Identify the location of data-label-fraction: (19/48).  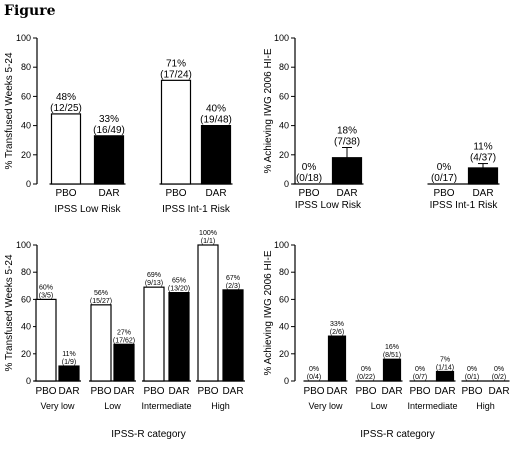
(216, 120).